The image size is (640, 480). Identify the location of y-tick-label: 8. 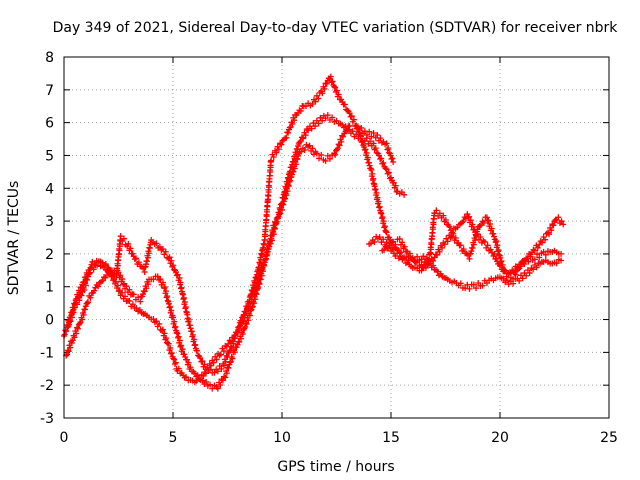
(49, 58).